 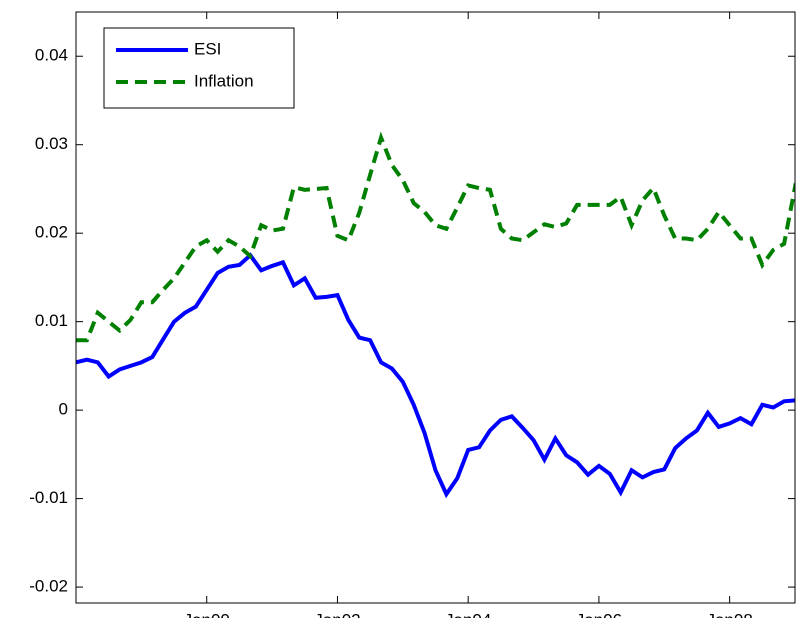 What do you see at coordinates (207, 48) in the screenshot?
I see `legend-label: ESI` at bounding box center [207, 48].